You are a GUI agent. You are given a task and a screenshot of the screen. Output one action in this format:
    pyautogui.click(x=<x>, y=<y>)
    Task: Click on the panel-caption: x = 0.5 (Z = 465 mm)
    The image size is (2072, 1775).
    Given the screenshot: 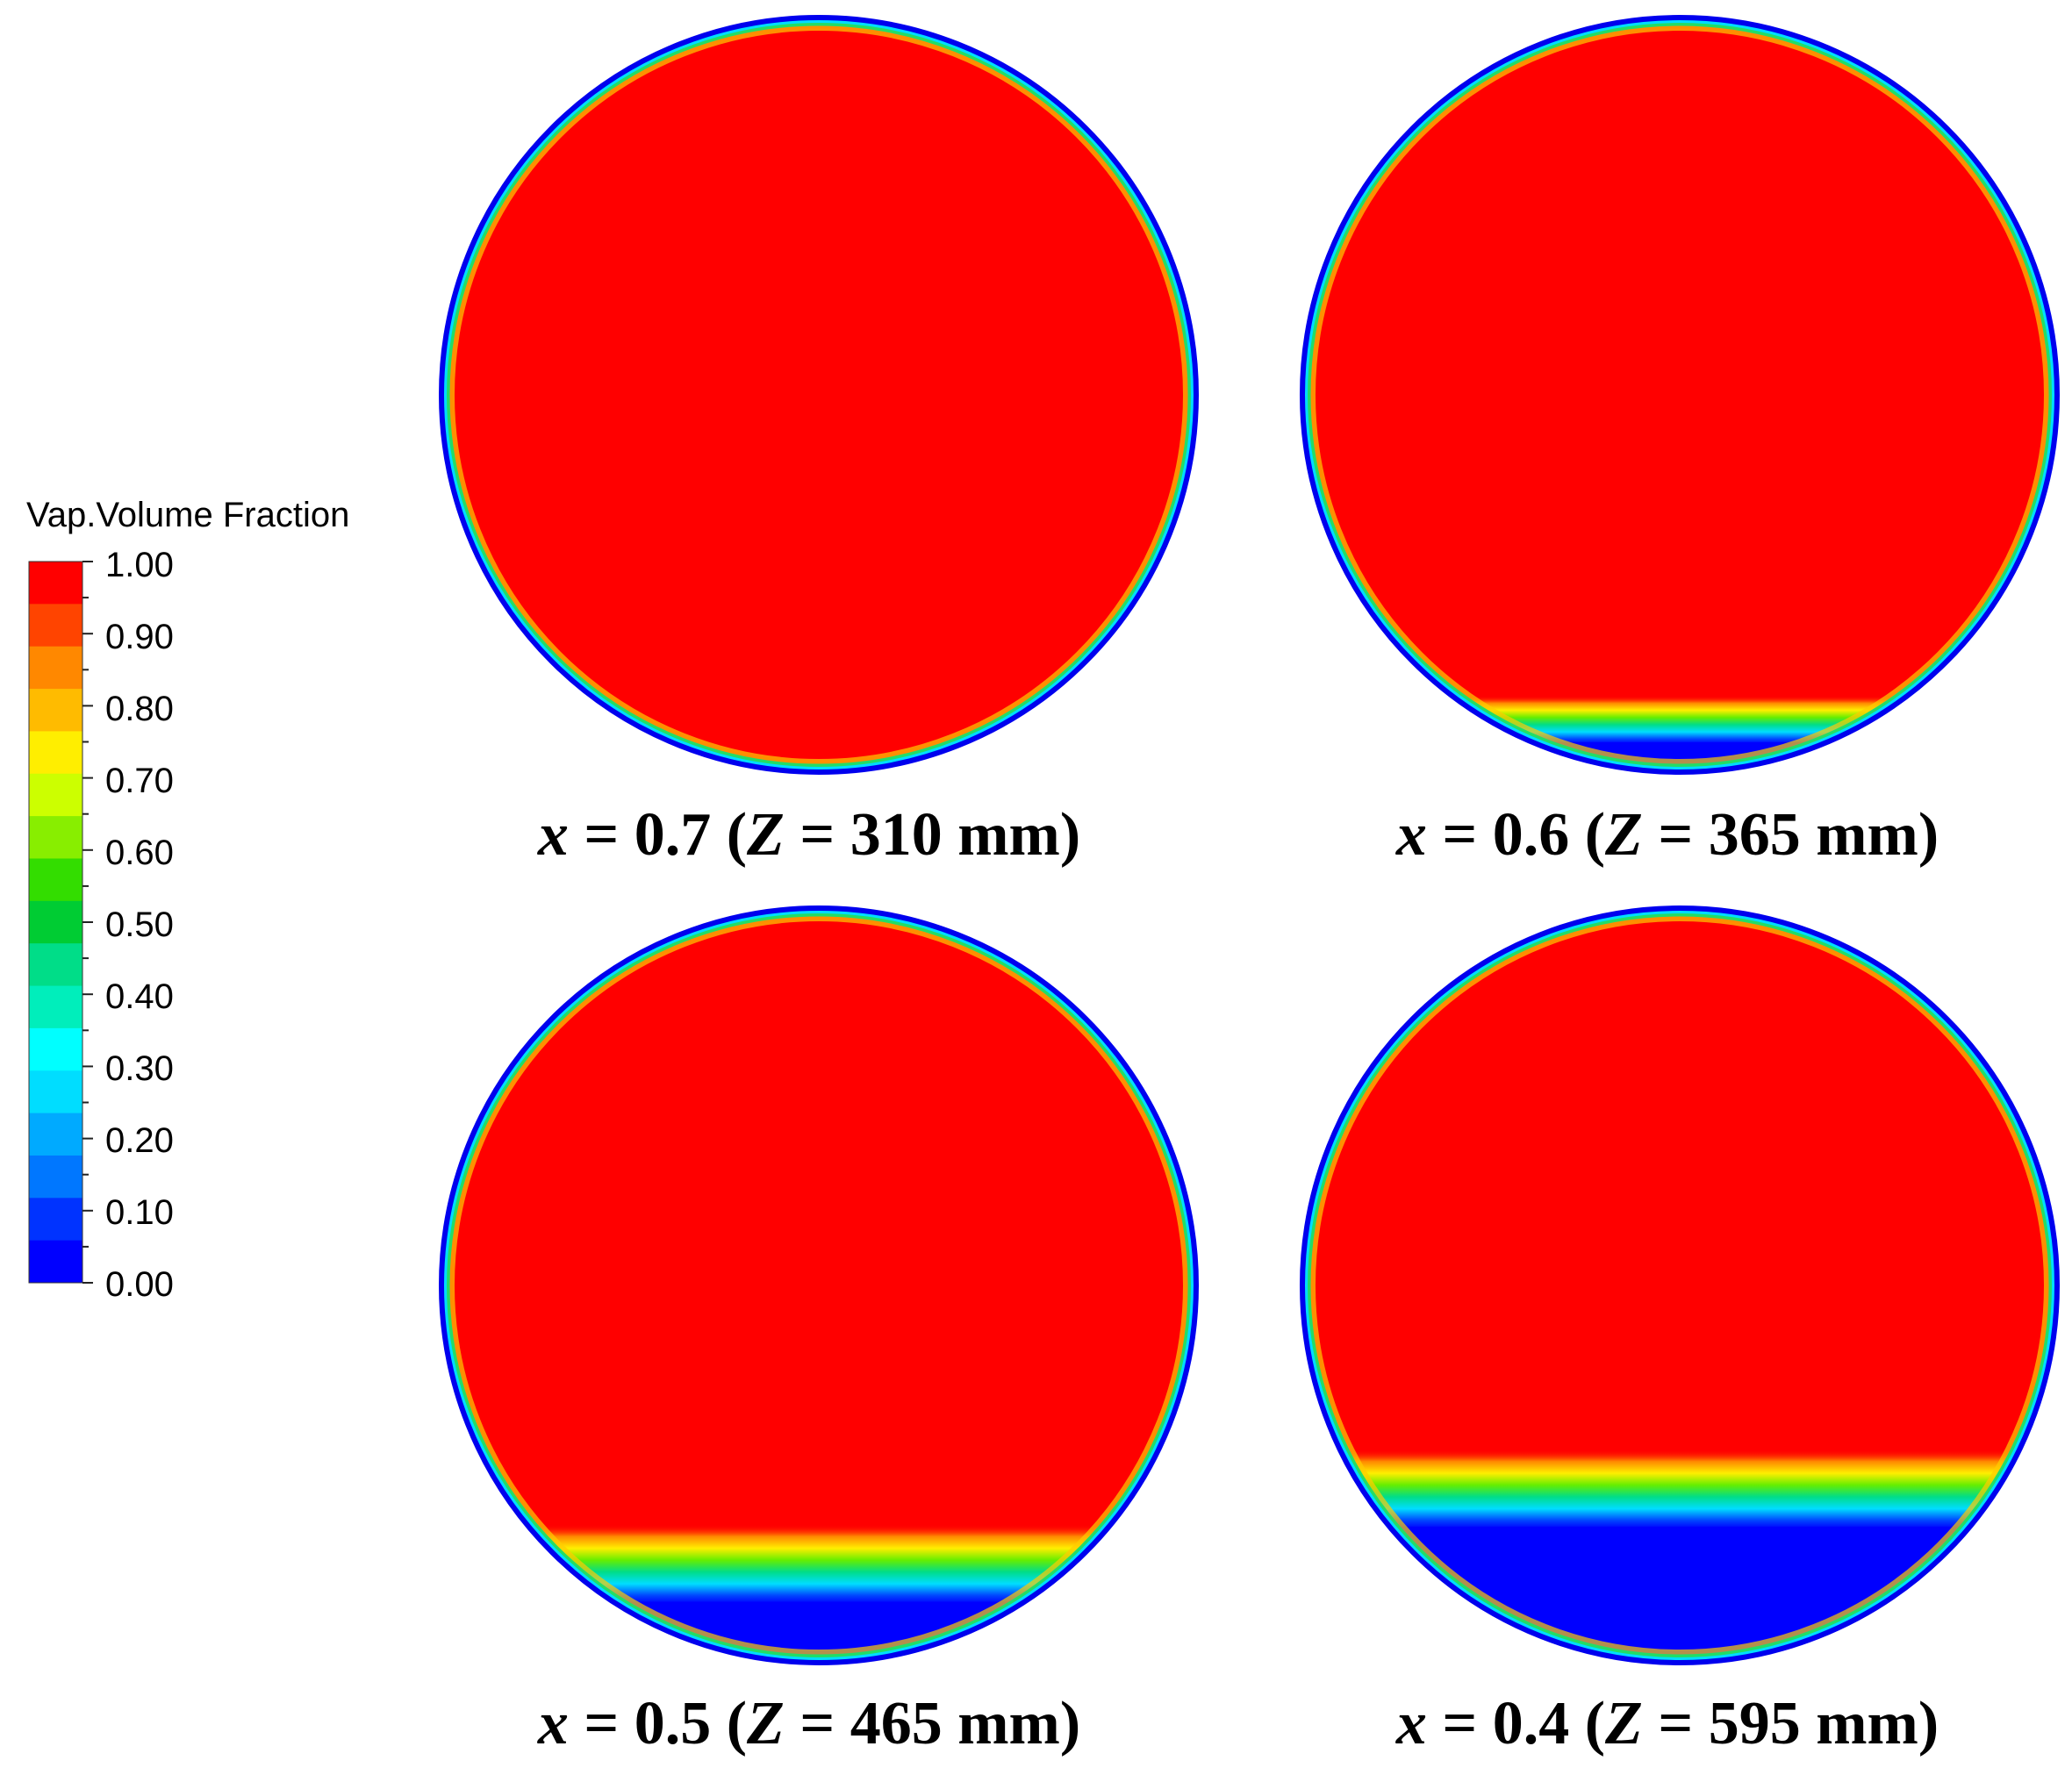 What is the action you would take?
    pyautogui.click(x=809, y=1723)
    